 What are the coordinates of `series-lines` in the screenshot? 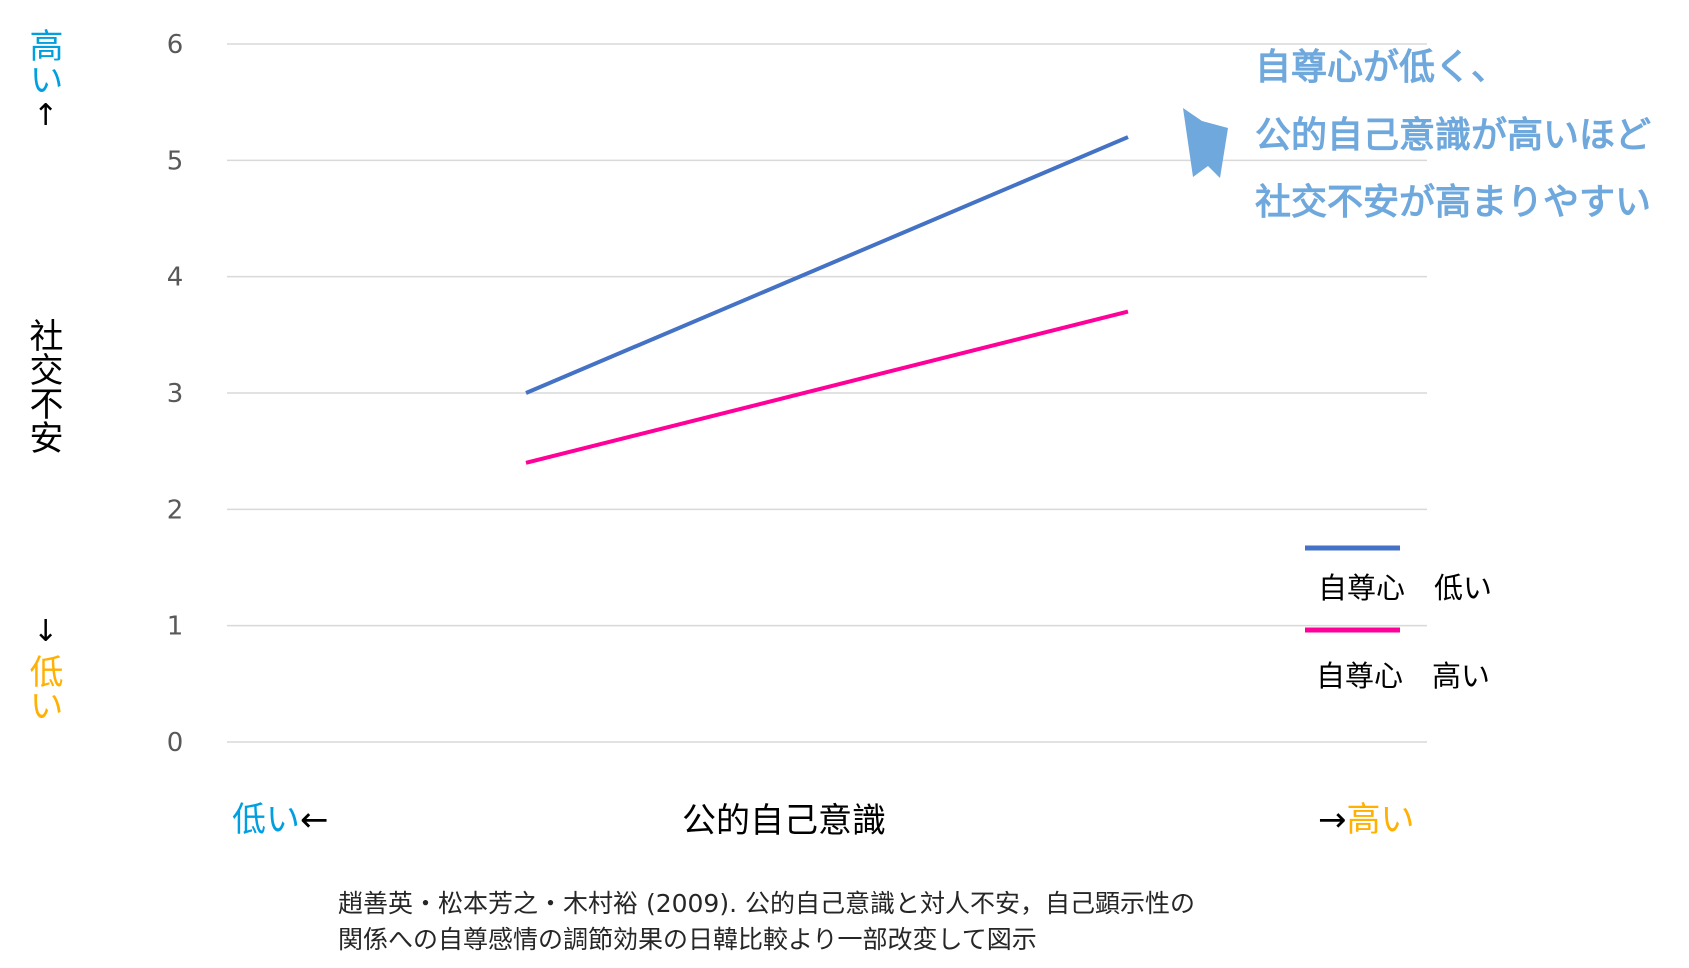 It's located at (827, 300).